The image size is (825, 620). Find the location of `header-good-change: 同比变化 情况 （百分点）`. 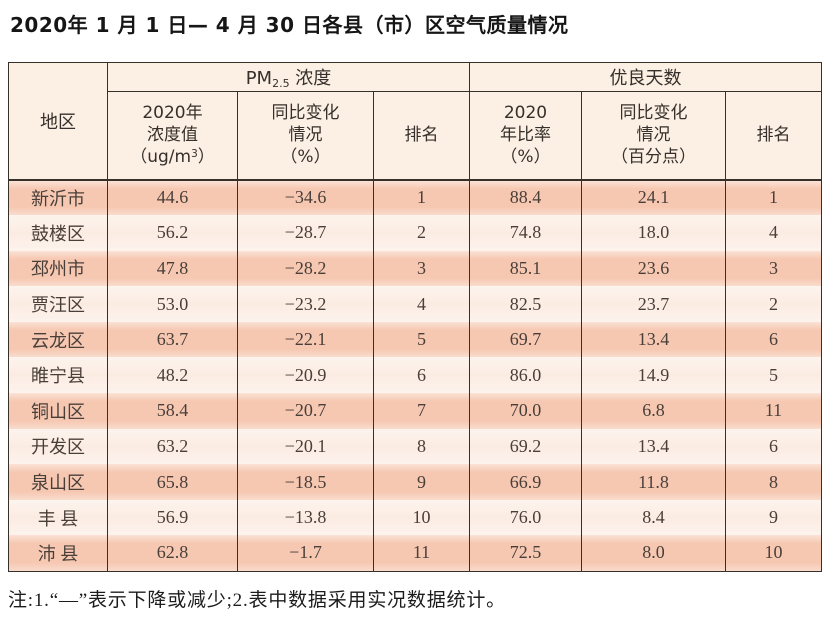

header-good-change: 同比变化 情况 （百分点） is located at coordinates (653, 136).